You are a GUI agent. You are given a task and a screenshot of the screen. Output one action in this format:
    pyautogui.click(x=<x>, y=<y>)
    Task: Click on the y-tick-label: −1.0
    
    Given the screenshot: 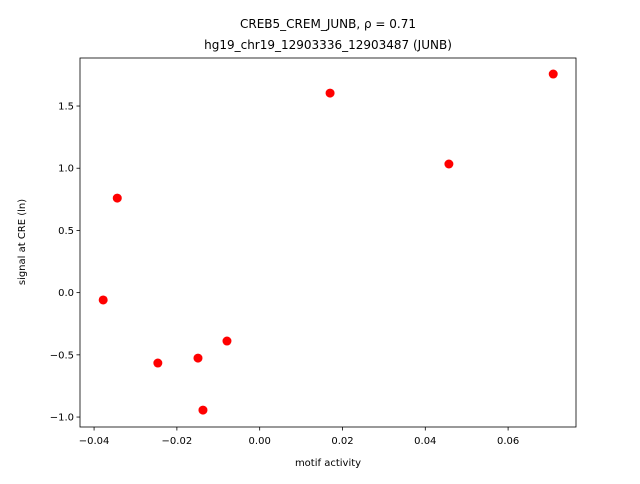 What is the action you would take?
    pyautogui.click(x=62, y=418)
    